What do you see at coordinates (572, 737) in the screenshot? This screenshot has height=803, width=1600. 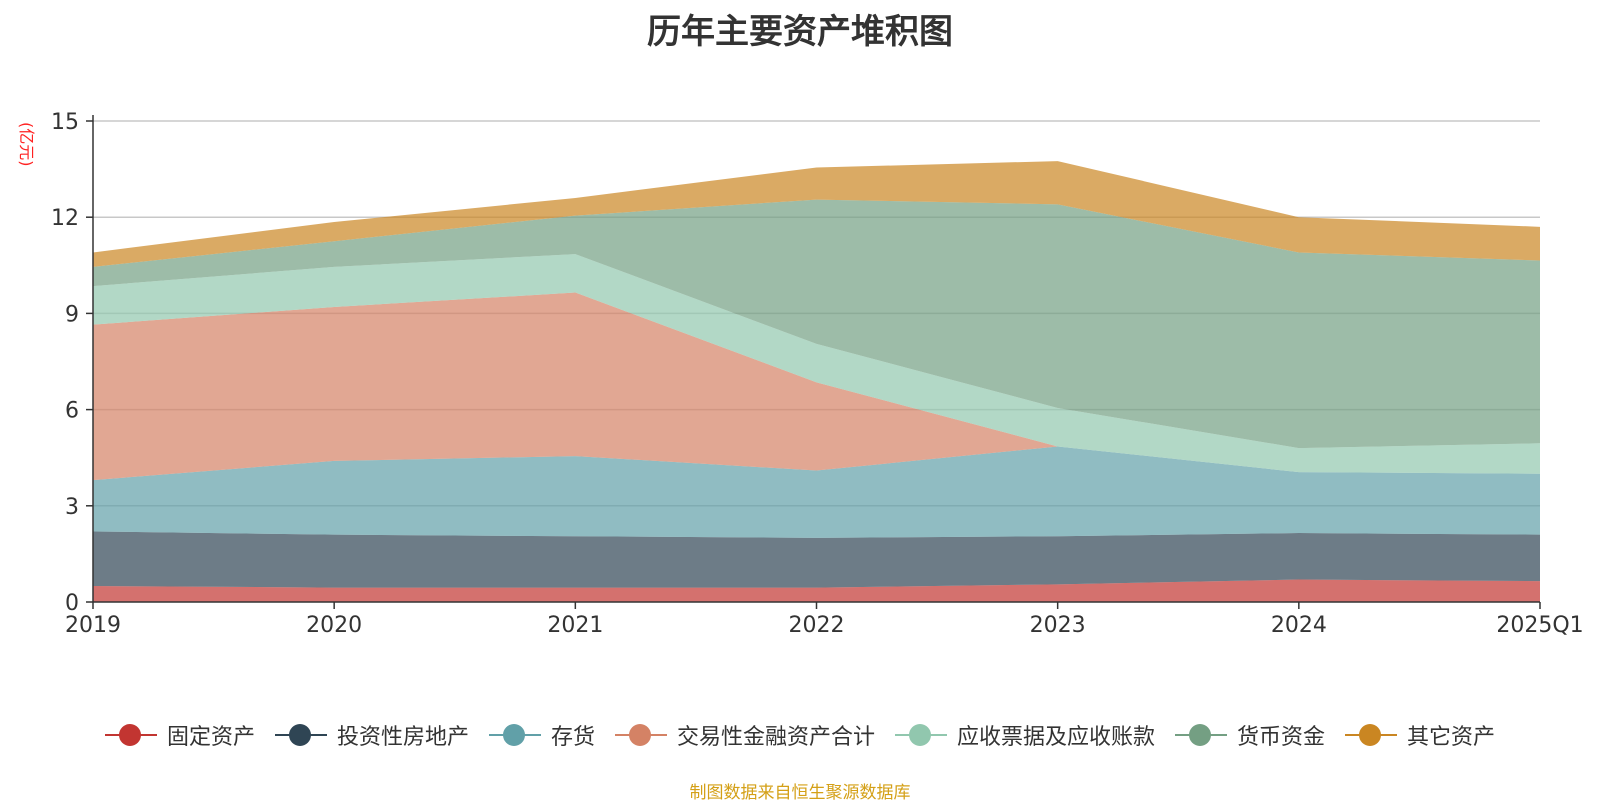 I see `legend-label: 存货` at bounding box center [572, 737].